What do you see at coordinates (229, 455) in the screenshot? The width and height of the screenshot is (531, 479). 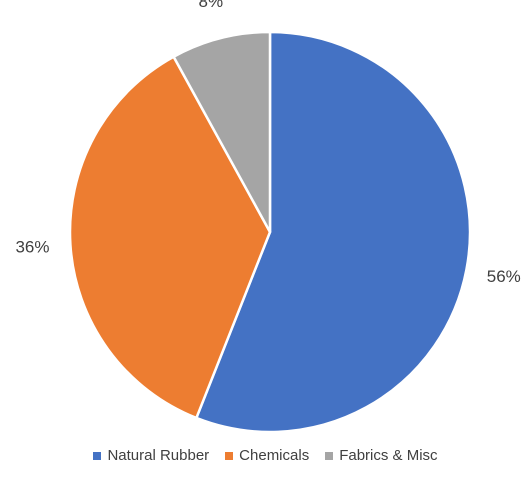 I see `legend-swatch-chemicals` at bounding box center [229, 455].